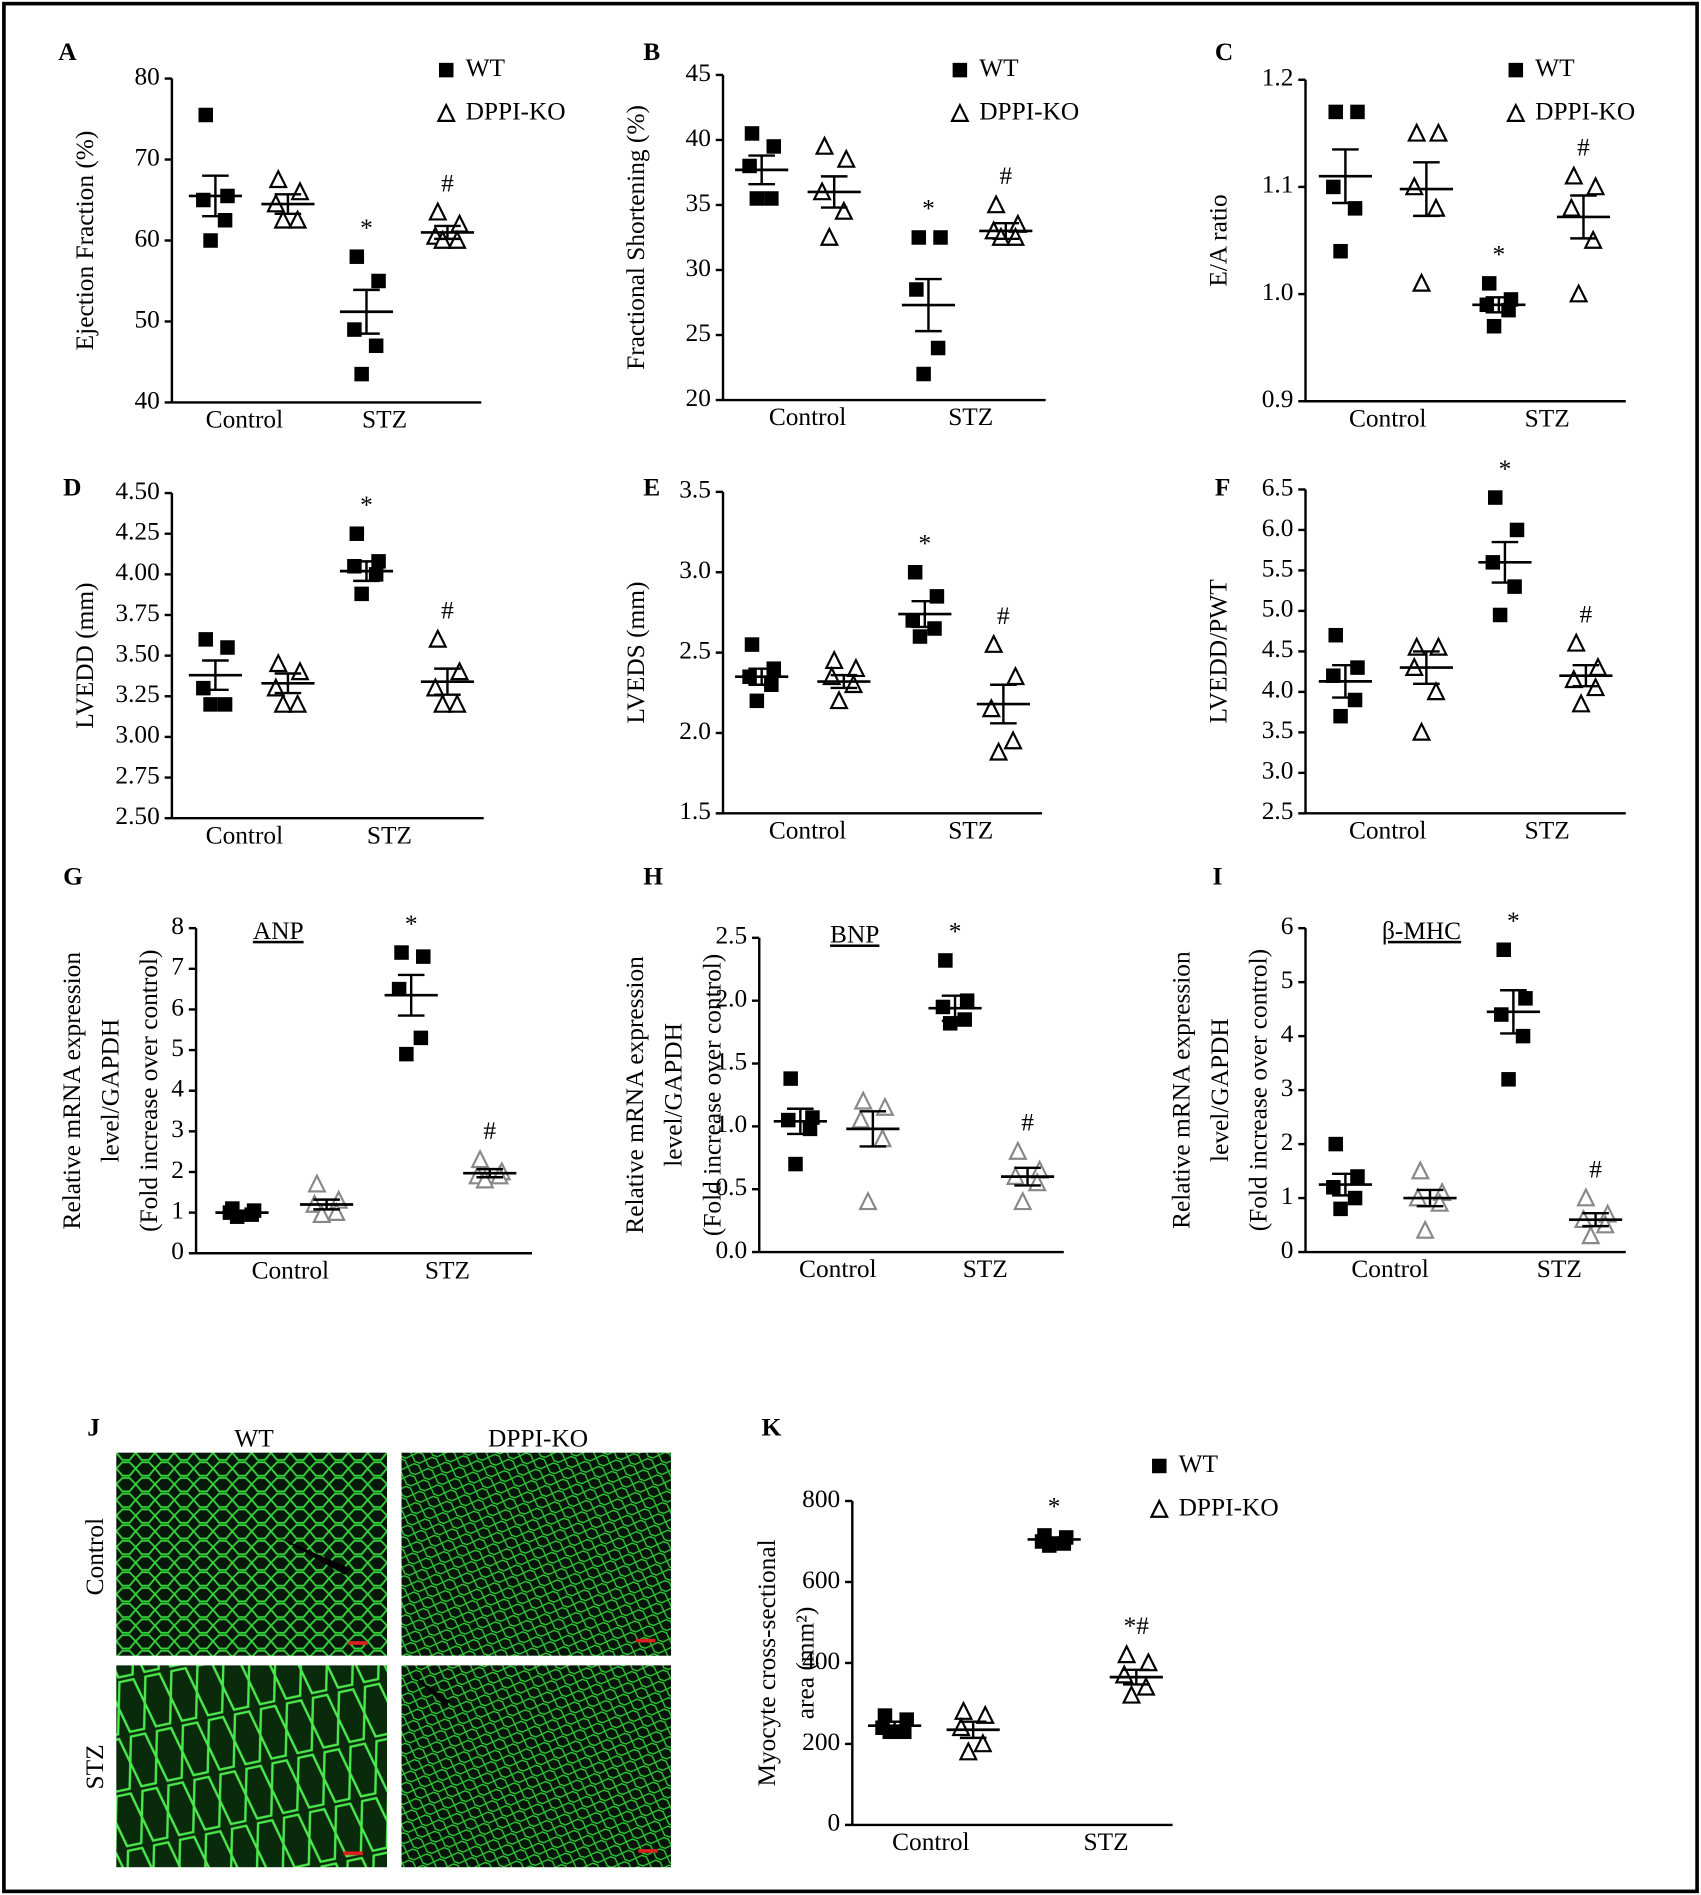  Describe the element at coordinates (821, 1661) in the screenshot. I see `y-tick-label: 400` at that location.